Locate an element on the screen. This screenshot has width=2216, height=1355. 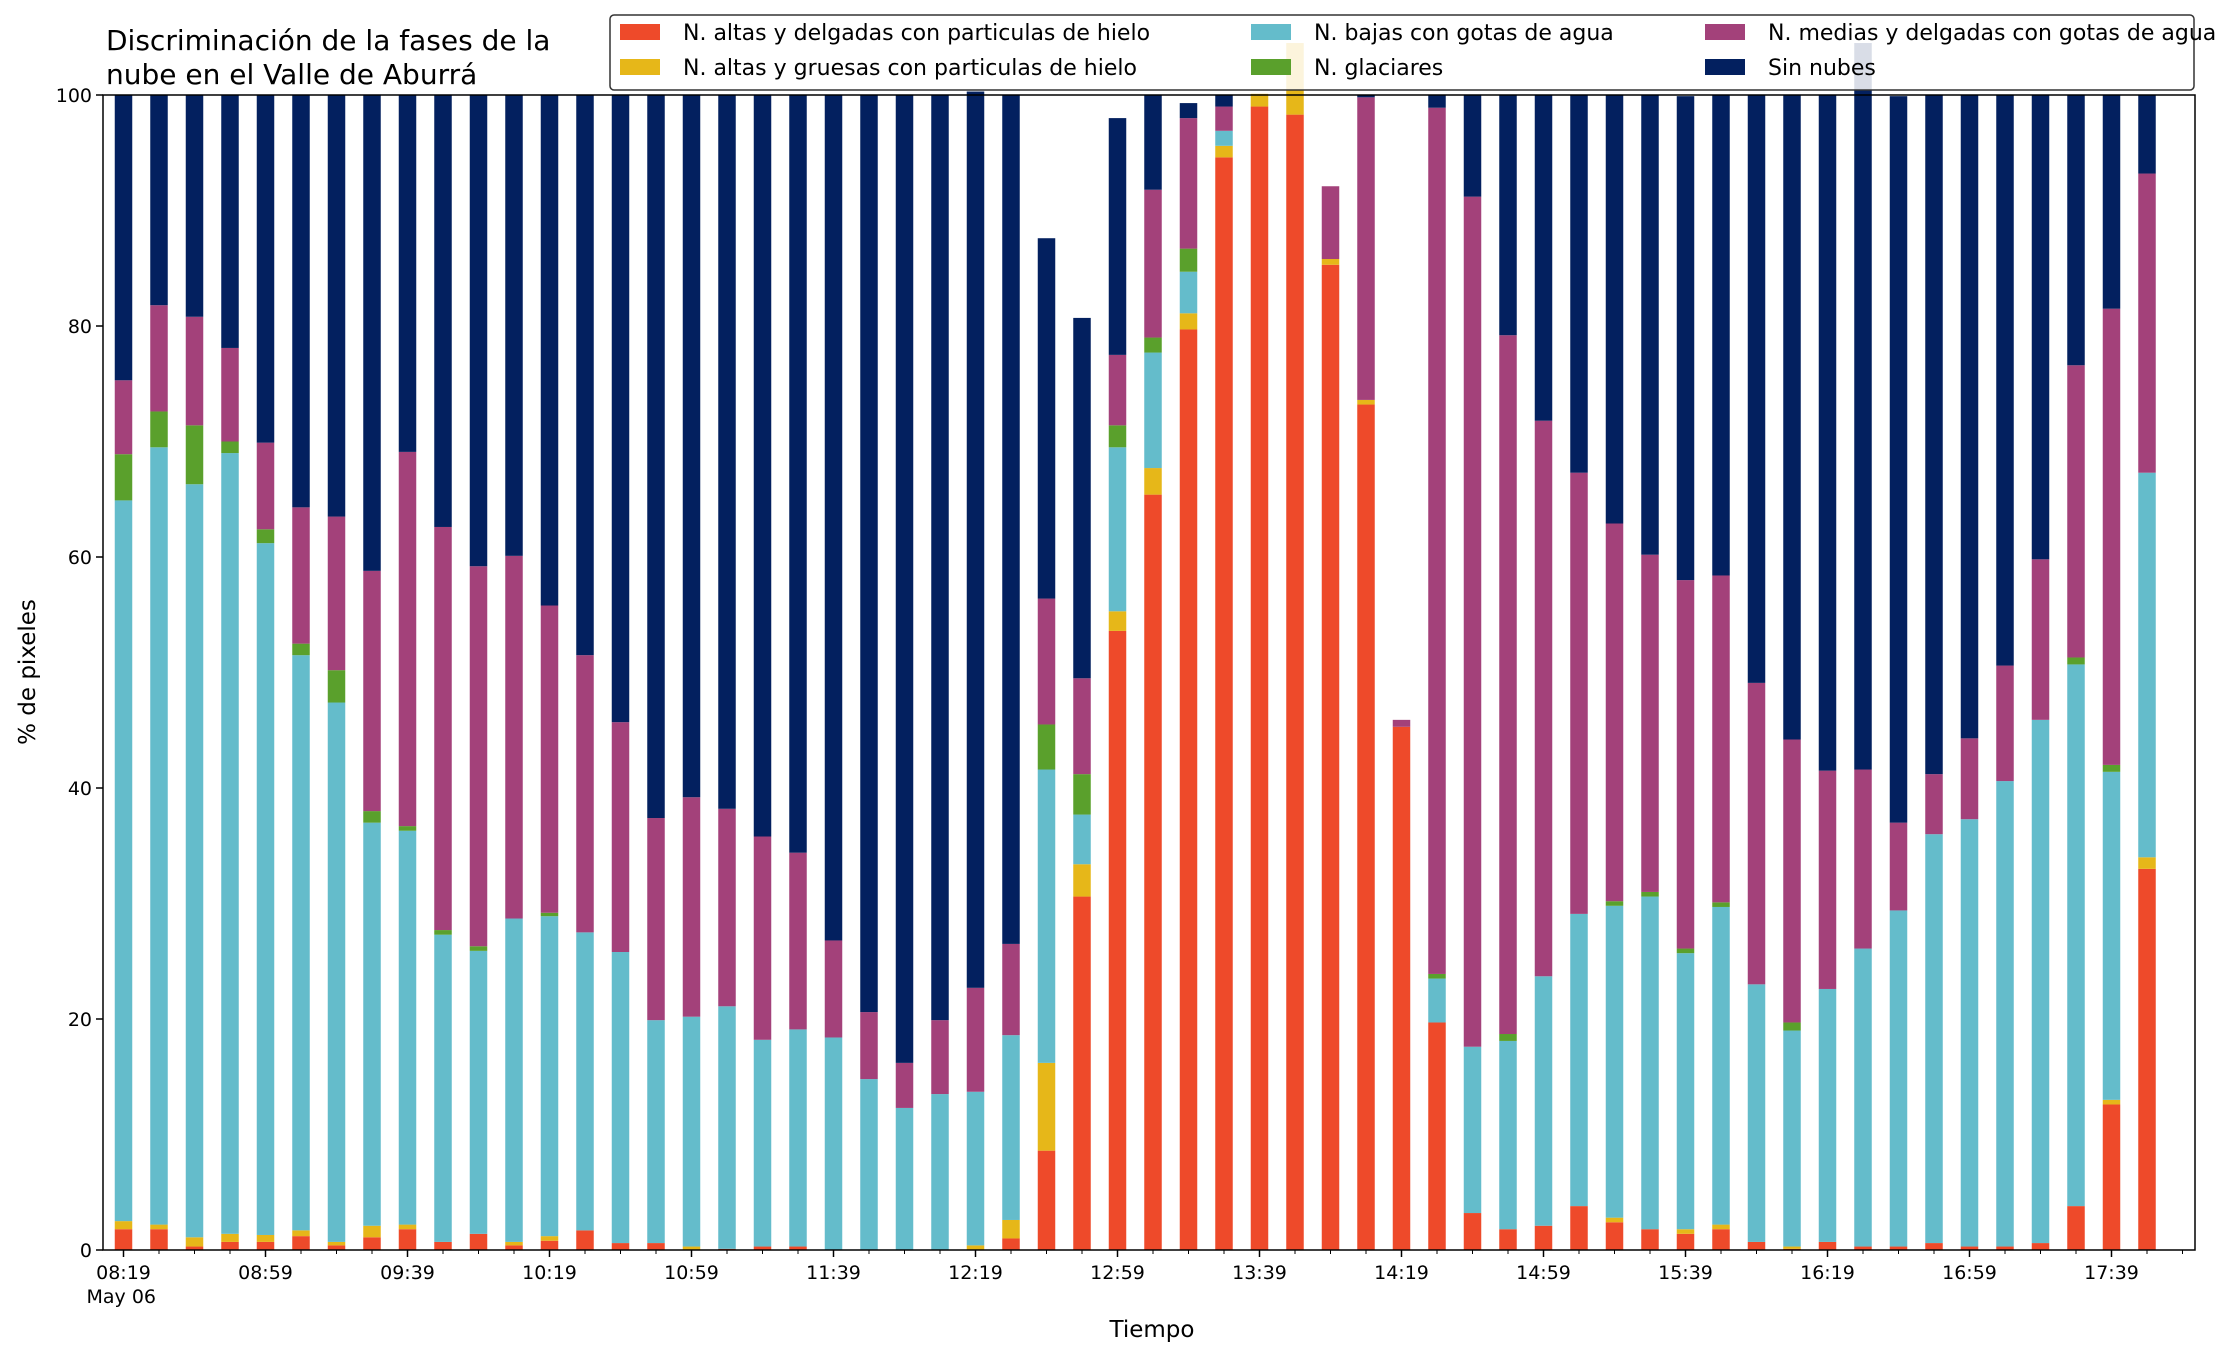
x-tick-label: 12:59 is located at coordinates (1117, 1273).